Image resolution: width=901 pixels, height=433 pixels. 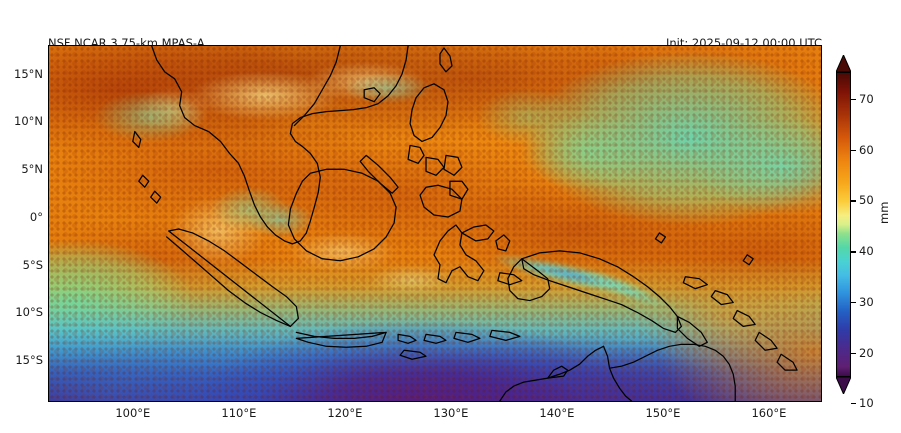 I want to click on colorbar-gradient, so click(x=843, y=224).